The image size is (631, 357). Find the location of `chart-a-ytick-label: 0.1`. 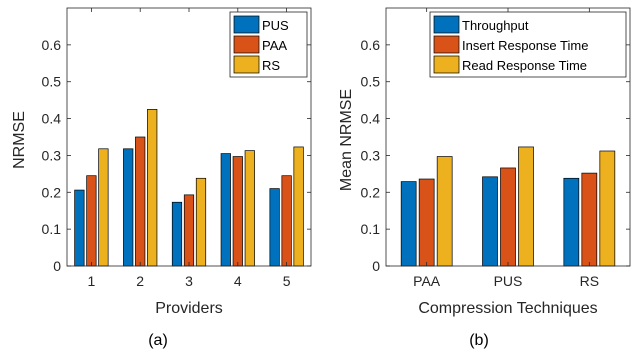

chart-a-ytick-label: 0.1 is located at coordinates (52, 229).